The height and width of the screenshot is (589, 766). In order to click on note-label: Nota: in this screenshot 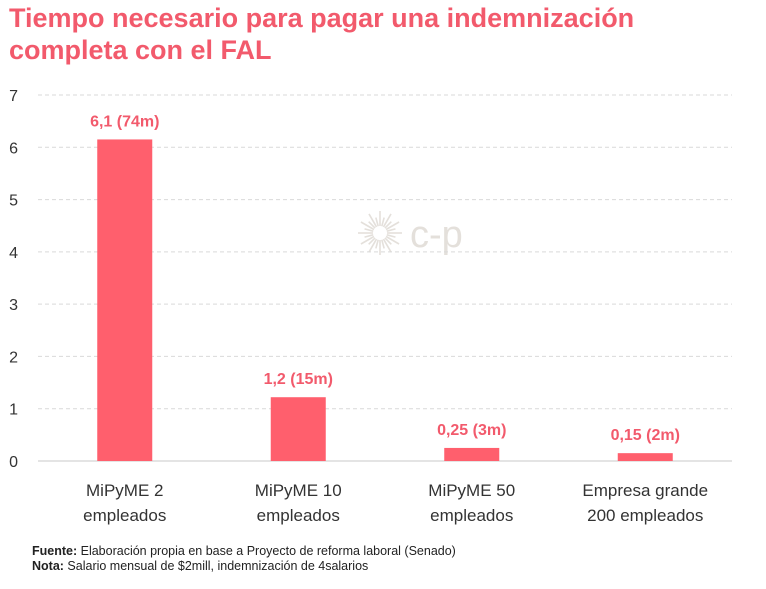, I will do `click(48, 566)`.